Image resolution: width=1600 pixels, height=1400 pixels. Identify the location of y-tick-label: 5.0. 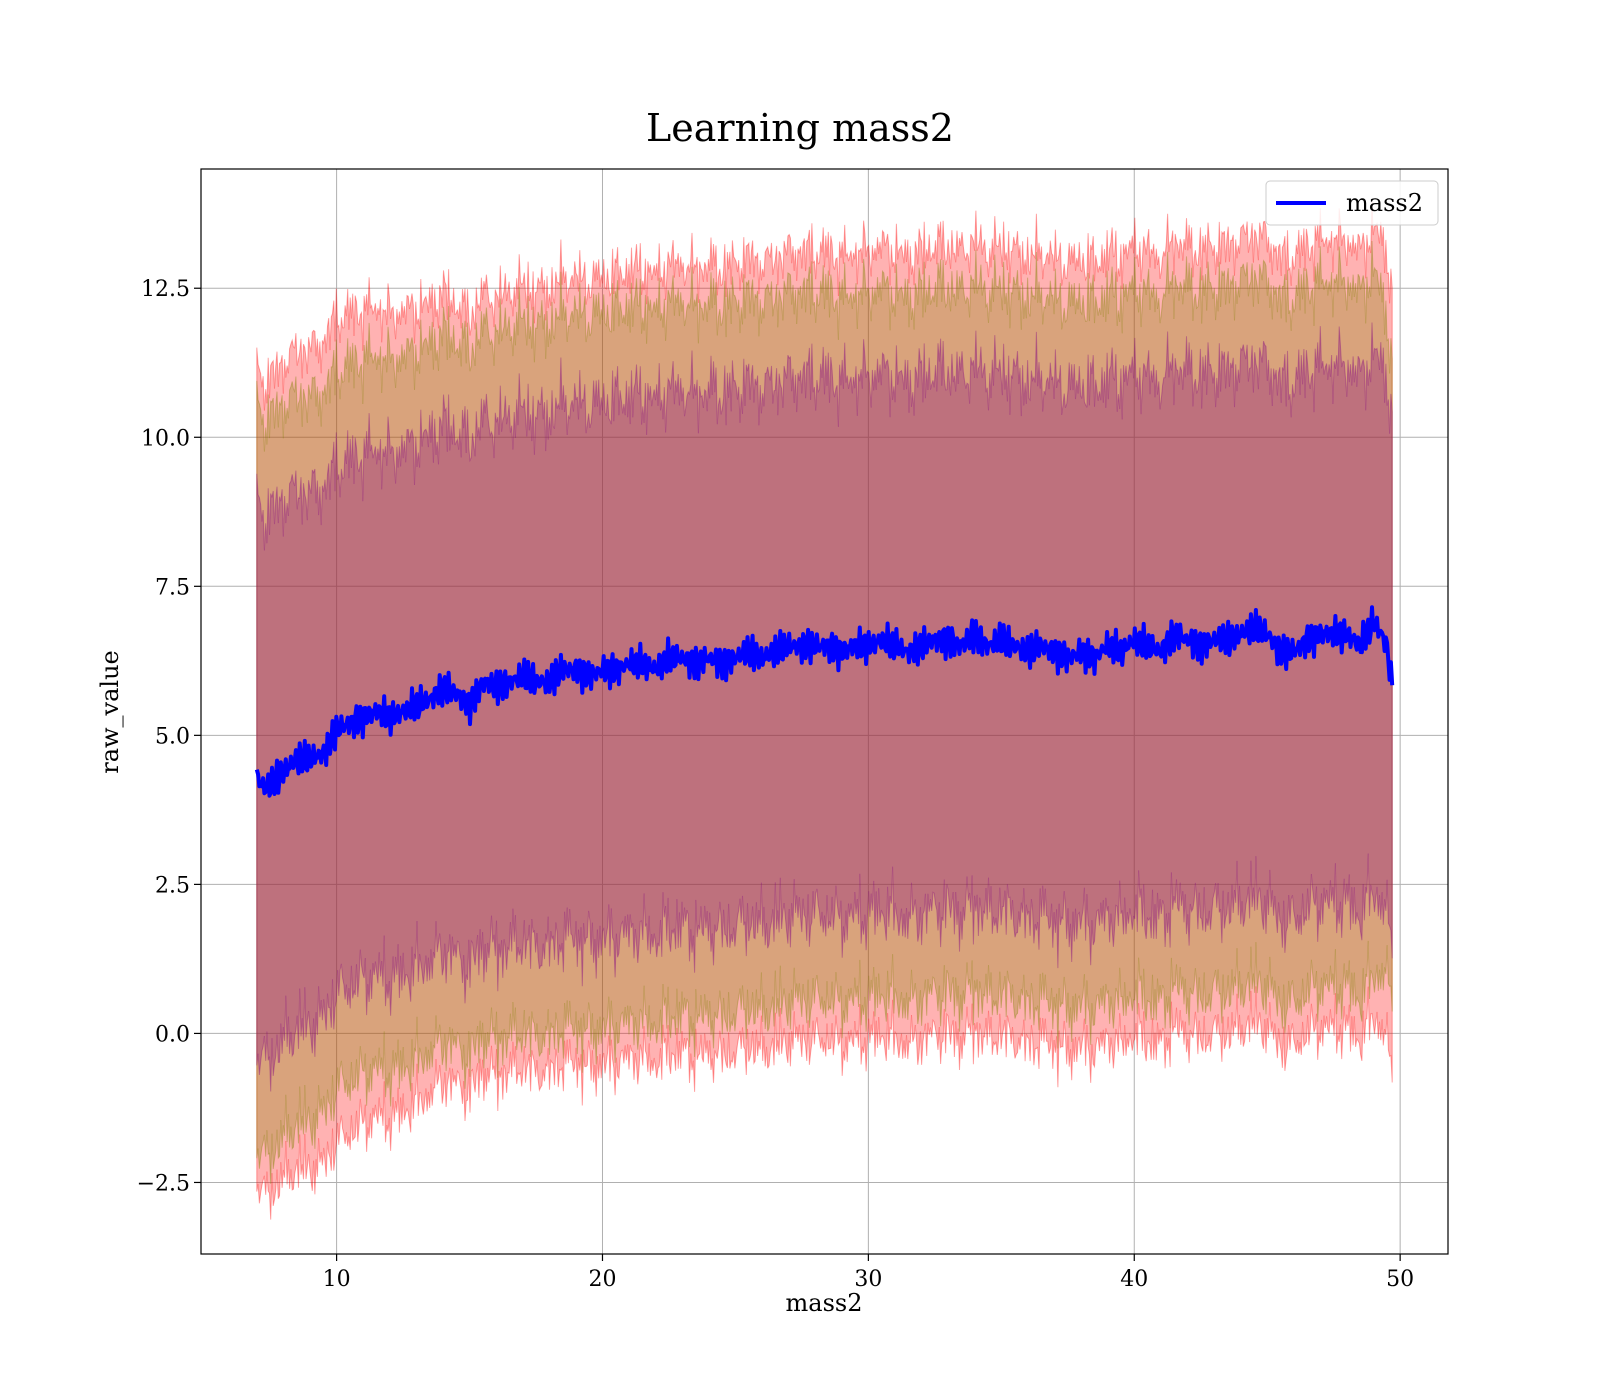
(172, 736).